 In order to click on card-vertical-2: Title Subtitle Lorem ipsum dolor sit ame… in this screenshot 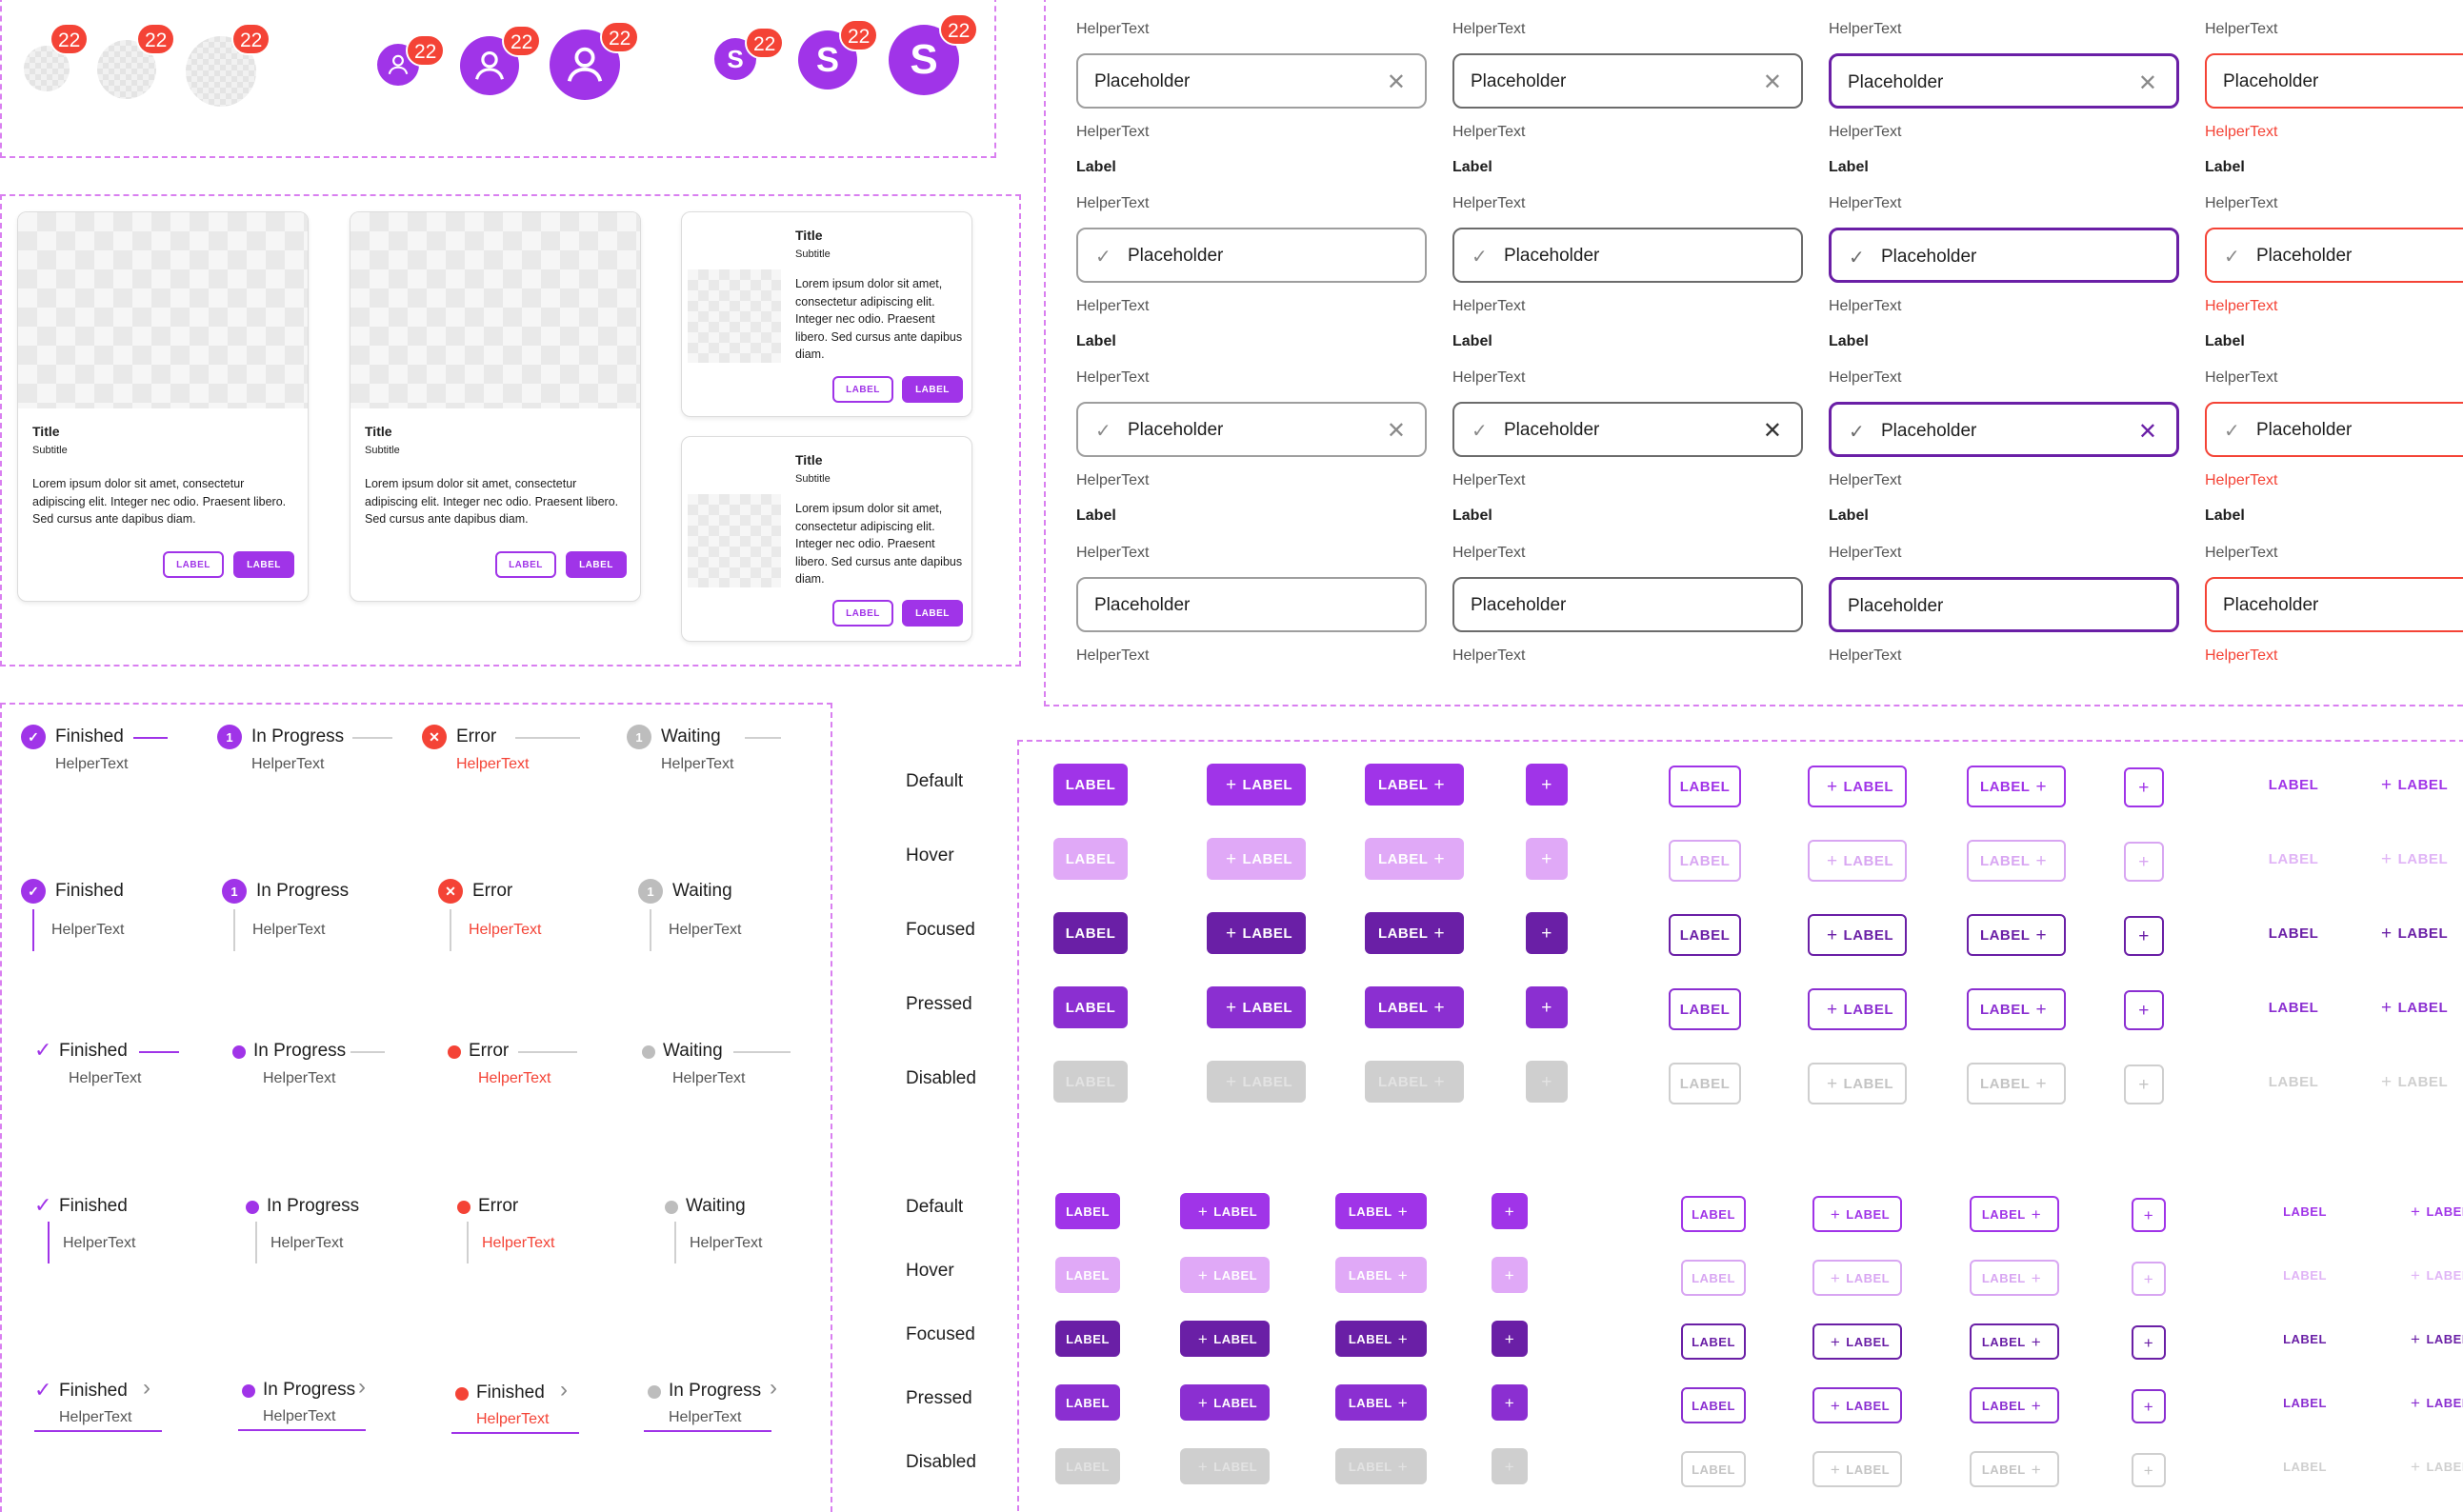, I will do `click(495, 406)`.